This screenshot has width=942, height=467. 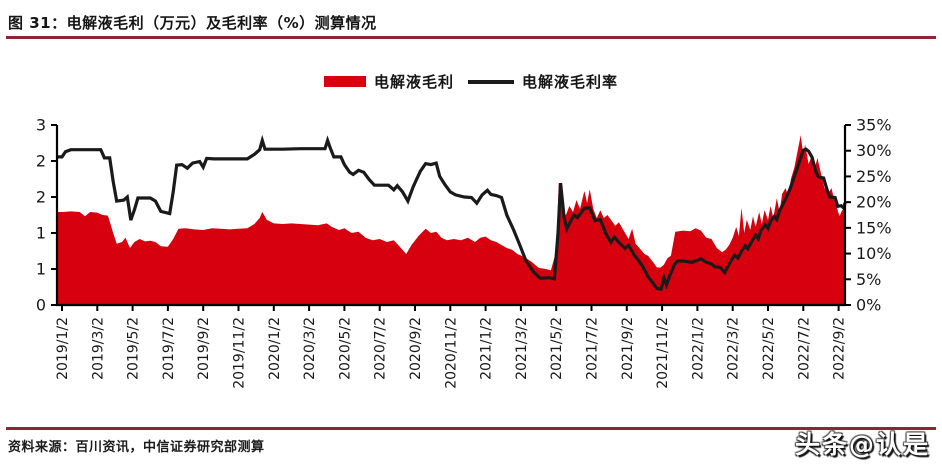 What do you see at coordinates (471, 428) in the screenshot?
I see `source-rule` at bounding box center [471, 428].